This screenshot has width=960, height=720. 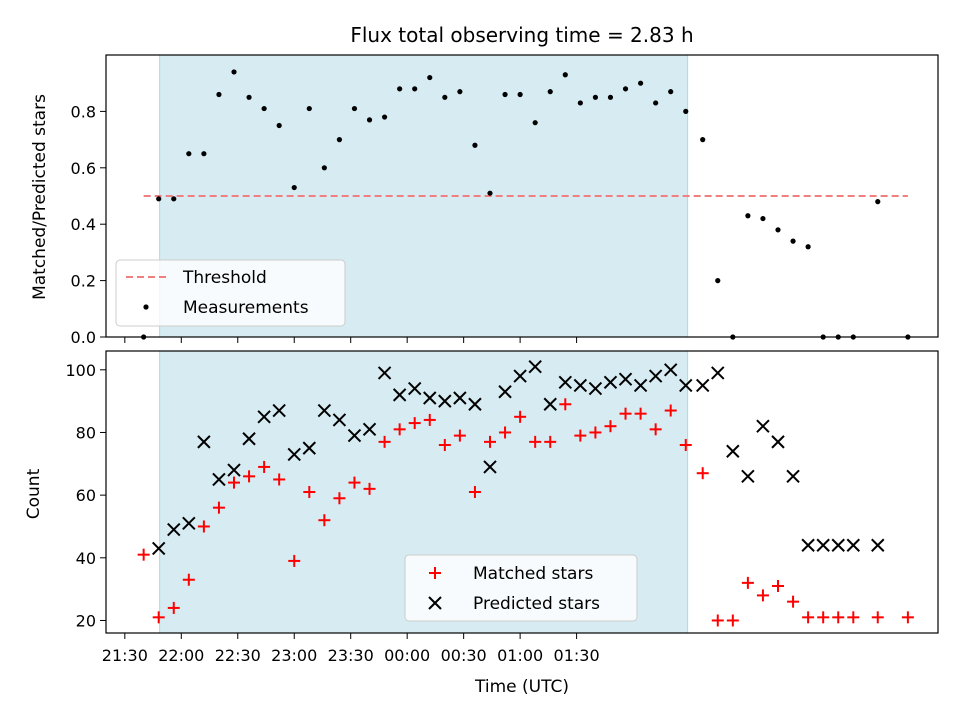 I want to click on xtick-label-3: 23:00, so click(x=294, y=655).